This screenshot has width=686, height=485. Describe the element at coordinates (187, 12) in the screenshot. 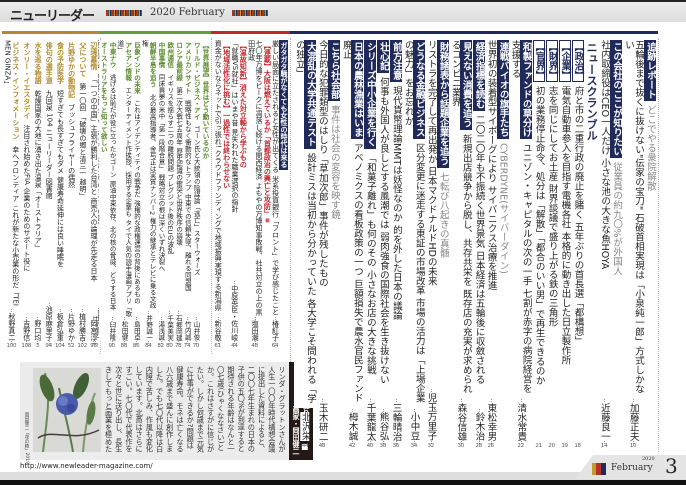

I see `issue-label: 2020 February` at that location.